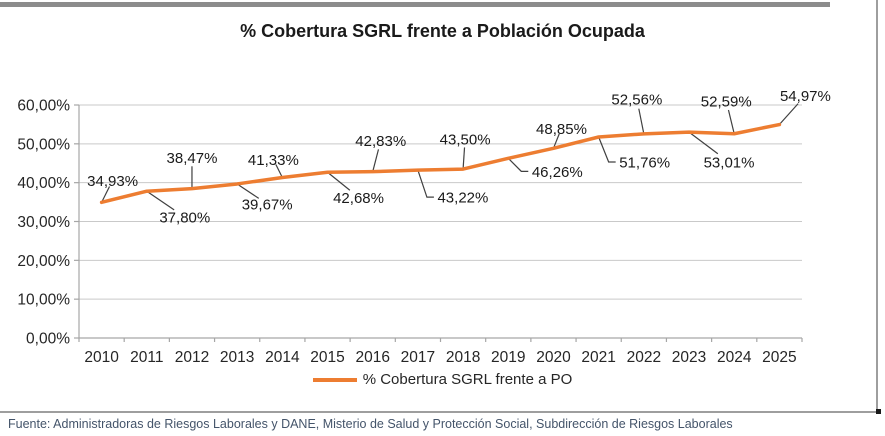 Image resolution: width=885 pixels, height=436 pixels. Describe the element at coordinates (184, 218) in the screenshot. I see `data-label: 37,80%` at that location.